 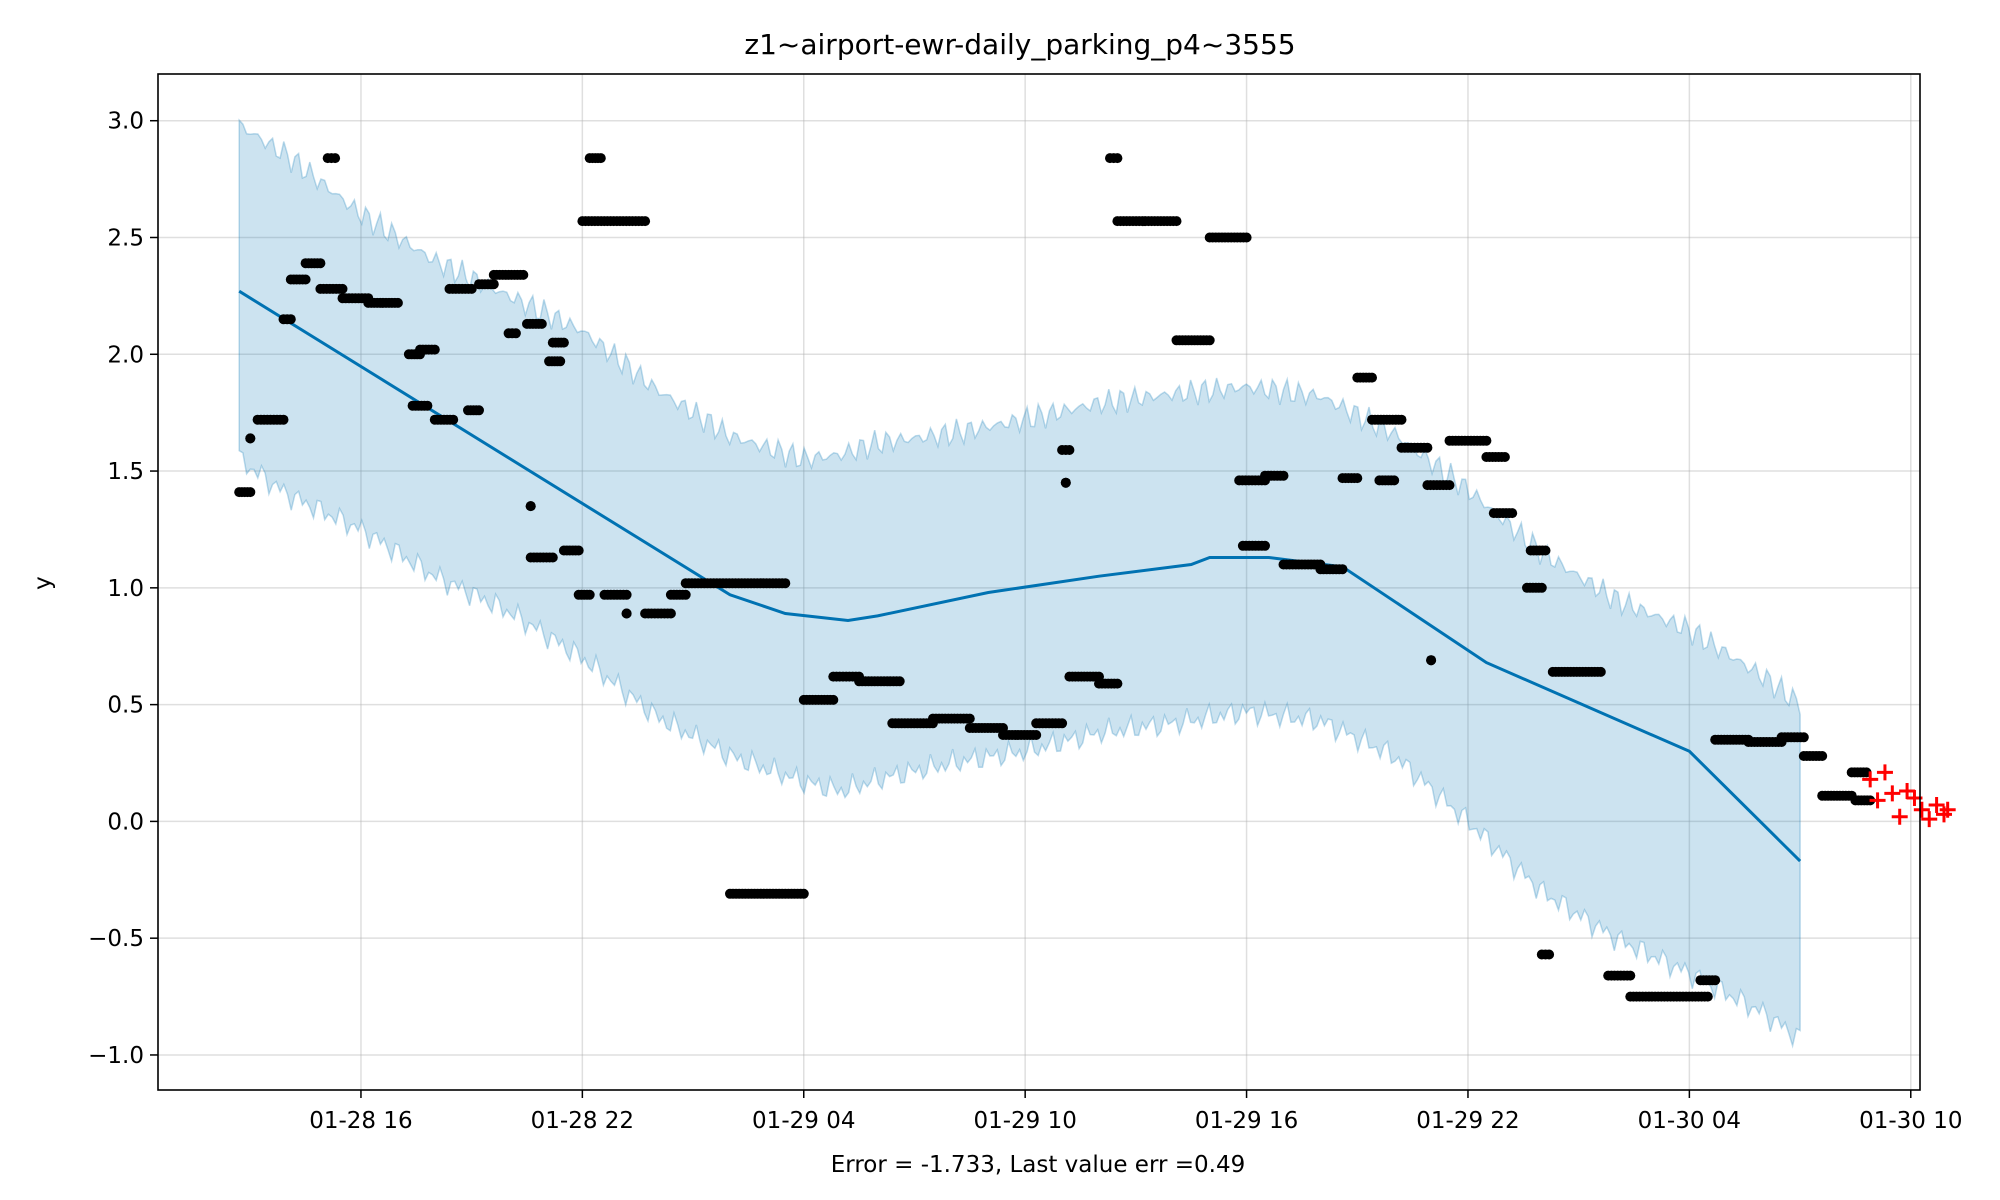 I want to click on y-tick-label: 1.0, so click(x=125, y=589).